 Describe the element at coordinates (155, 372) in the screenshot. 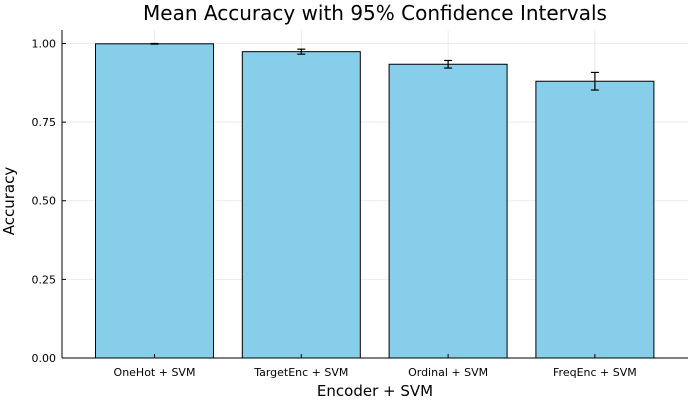

I see `x-tick-label: OneHot + SVM` at that location.